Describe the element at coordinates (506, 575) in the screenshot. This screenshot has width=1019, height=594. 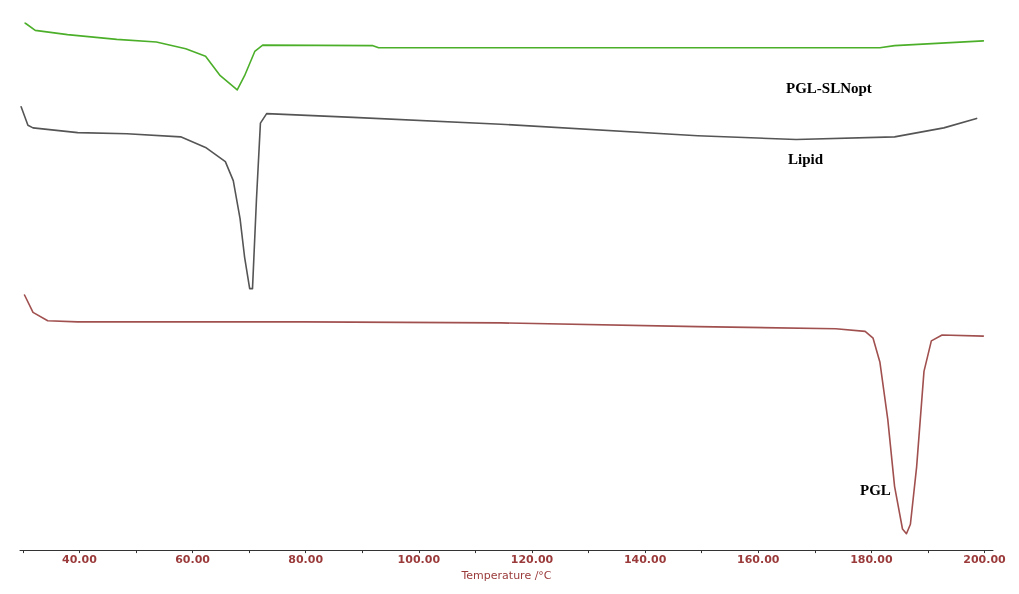
I see `x-axis-title: Temperature /°C` at that location.